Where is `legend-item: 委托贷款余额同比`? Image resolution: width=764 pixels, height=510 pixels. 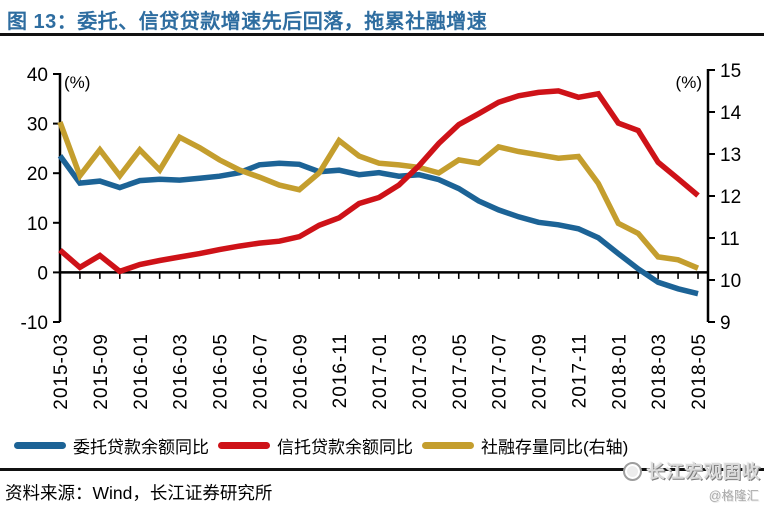 legend-item: 委托贷款余额同比 is located at coordinates (111, 445).